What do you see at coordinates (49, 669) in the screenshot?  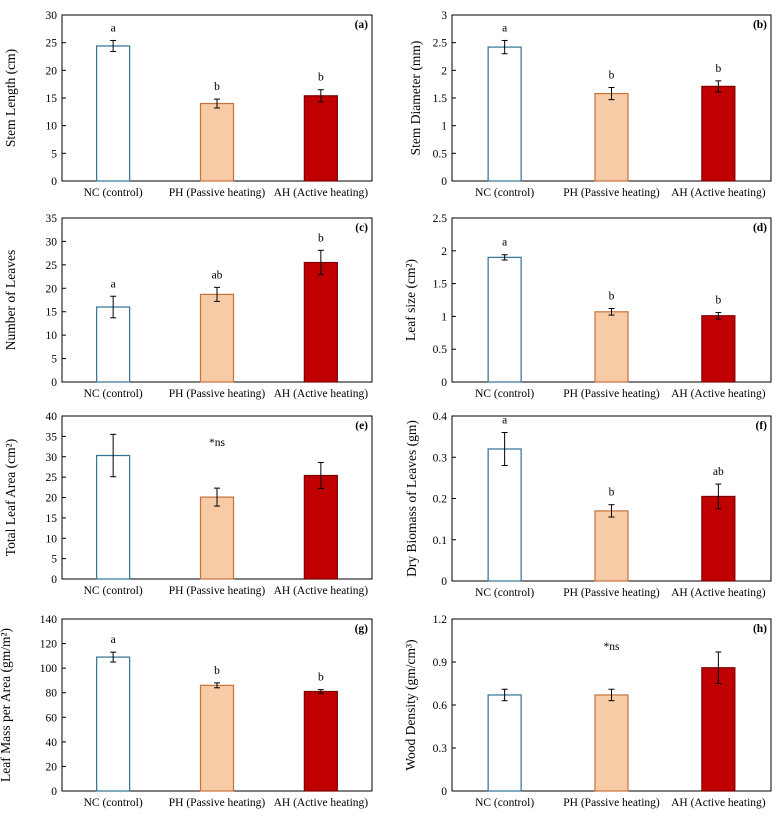 I see `y-tick-label: 100` at bounding box center [49, 669].